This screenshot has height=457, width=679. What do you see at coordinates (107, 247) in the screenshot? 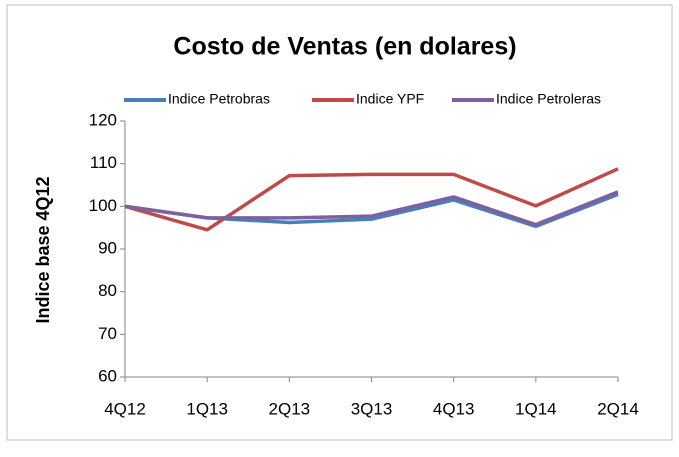
I see `y-tick-label: 90` at bounding box center [107, 247].